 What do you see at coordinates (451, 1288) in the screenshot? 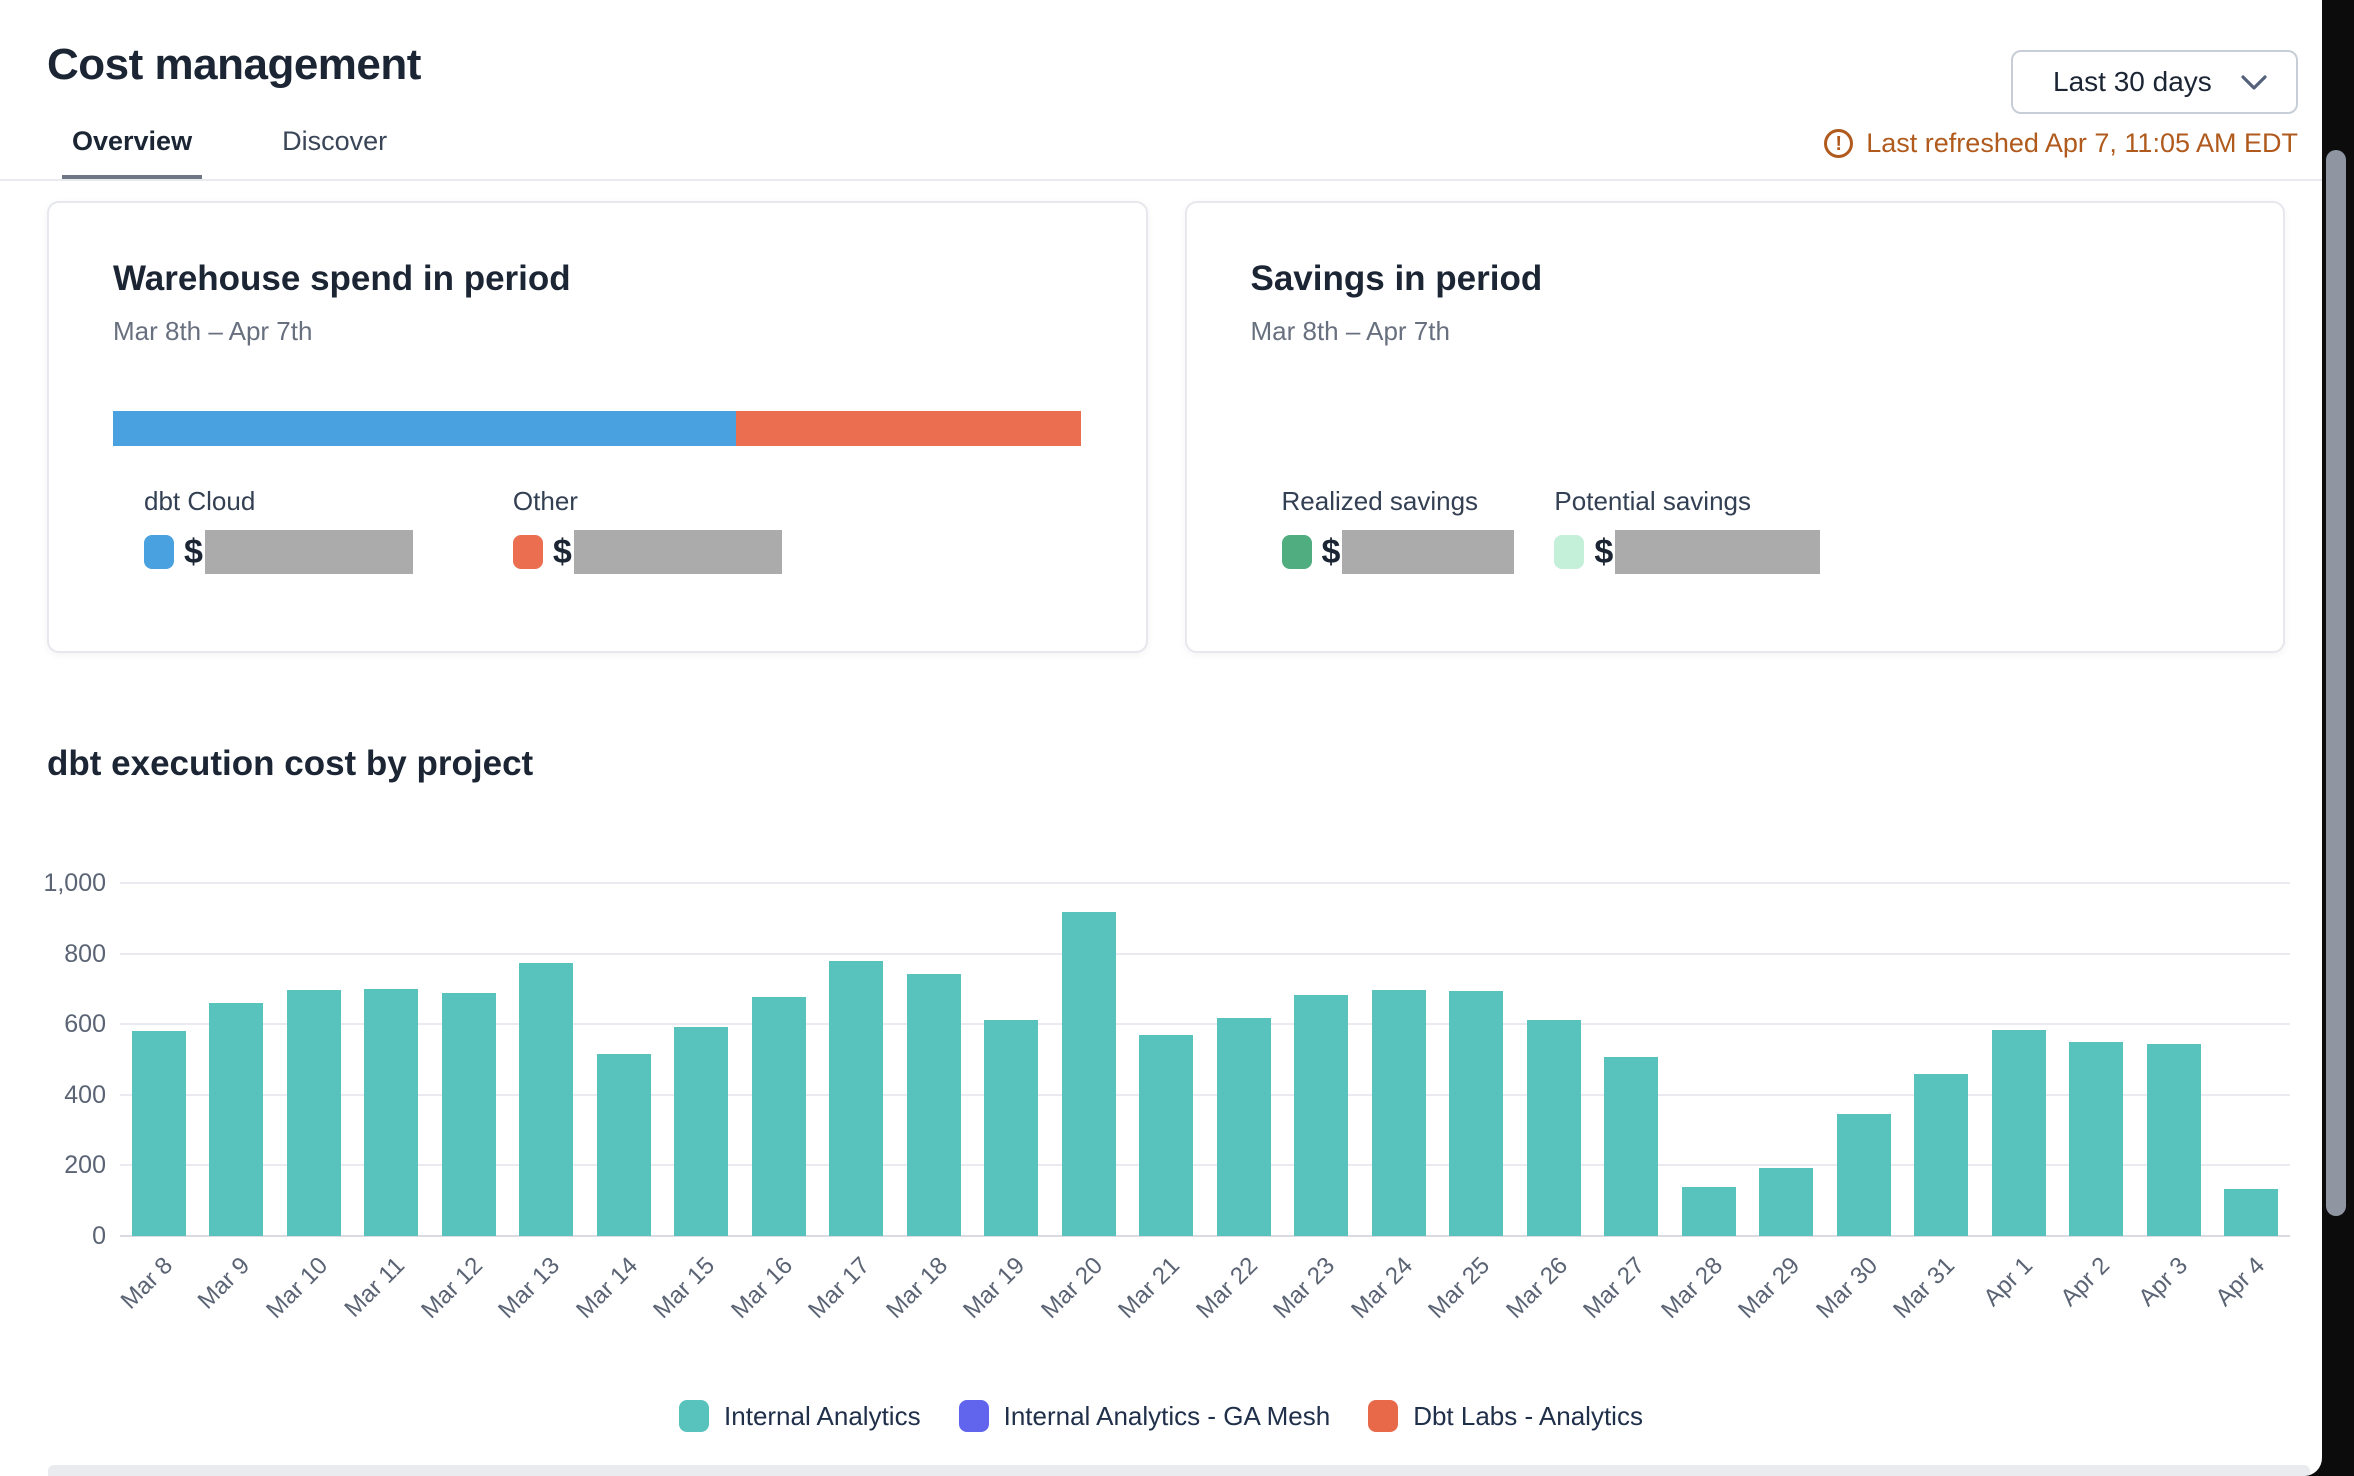
I see `x-axis-tick-label: Mar 12` at bounding box center [451, 1288].